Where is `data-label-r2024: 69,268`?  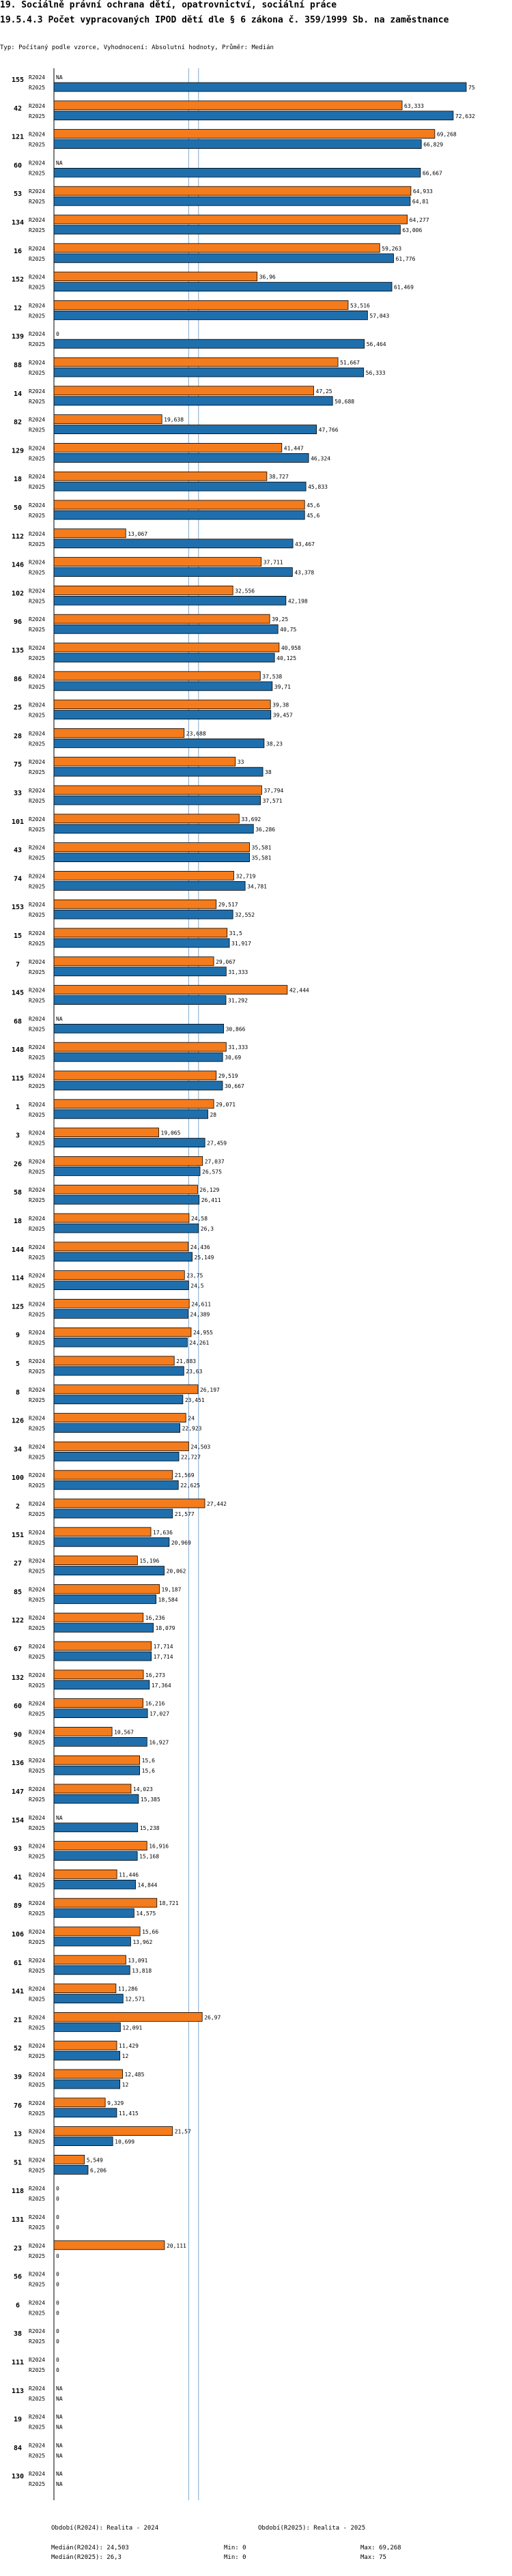 data-label-r2024: 69,268 is located at coordinates (447, 135).